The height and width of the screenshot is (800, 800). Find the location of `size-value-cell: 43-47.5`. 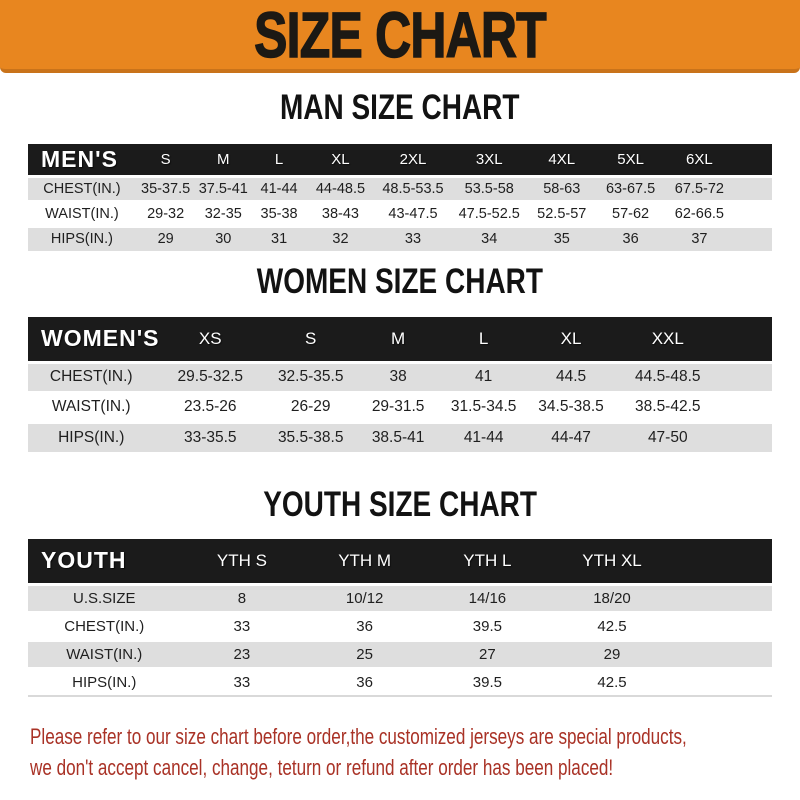

size-value-cell: 43-47.5 is located at coordinates (413, 213).